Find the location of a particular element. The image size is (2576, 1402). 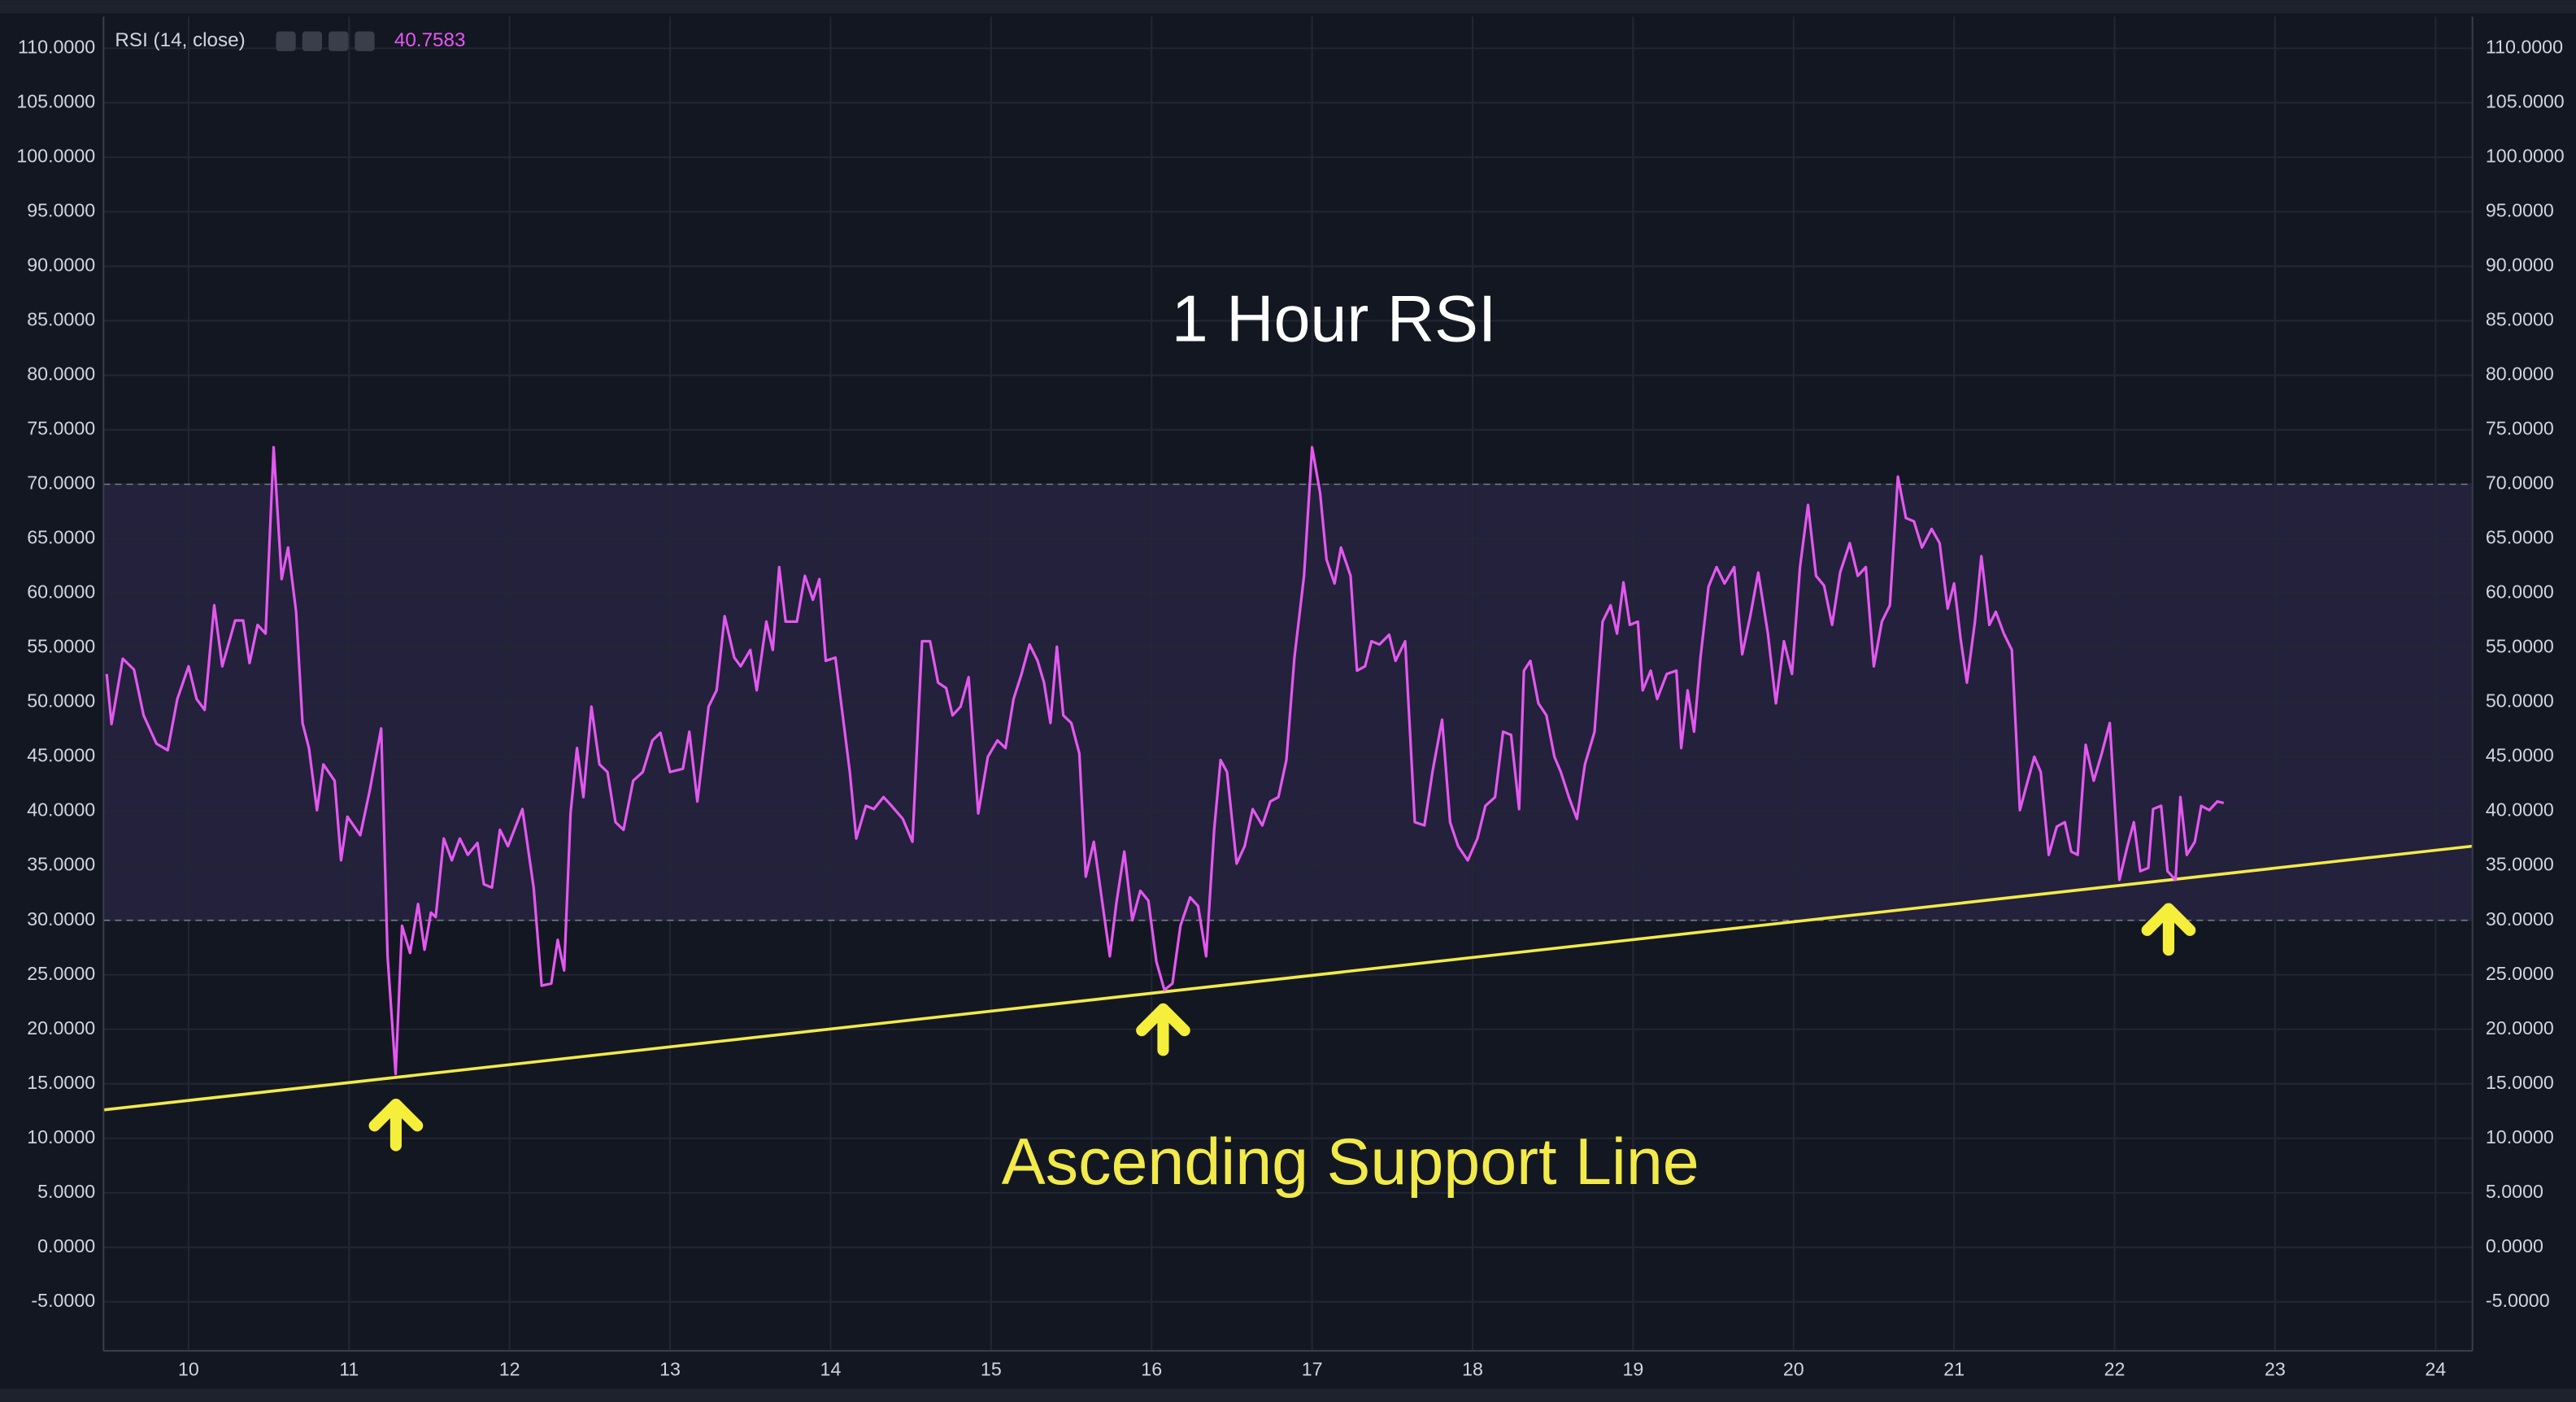

y-tick-label: 20.0000 is located at coordinates (61, 1028).